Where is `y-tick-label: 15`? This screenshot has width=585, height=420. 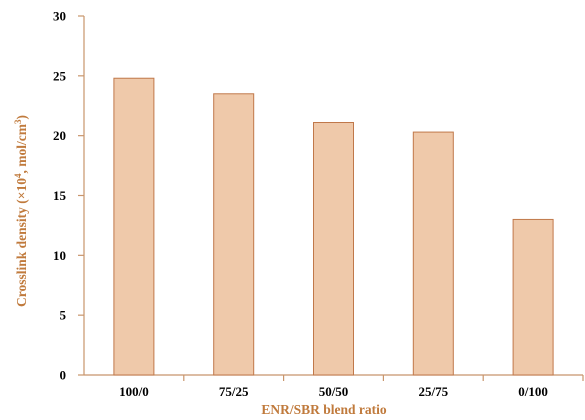 y-tick-label: 15 is located at coordinates (60, 195).